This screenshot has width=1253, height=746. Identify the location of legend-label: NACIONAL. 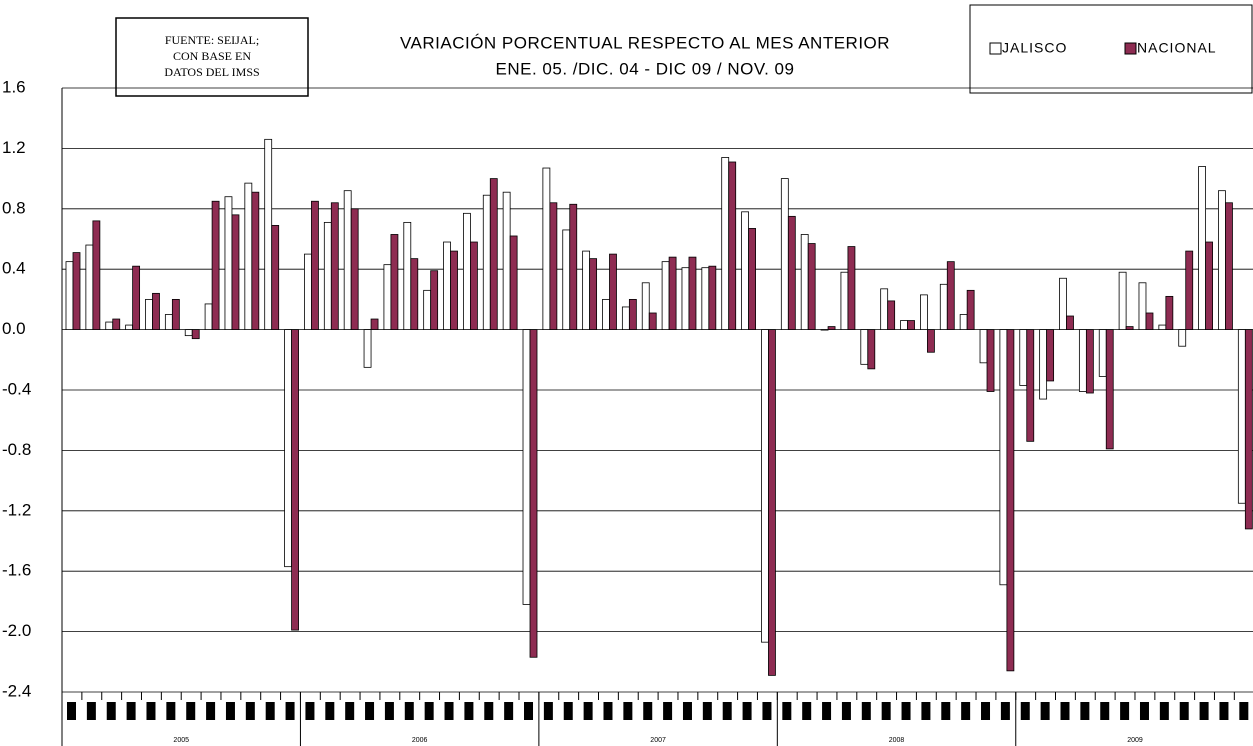
(1177, 48).